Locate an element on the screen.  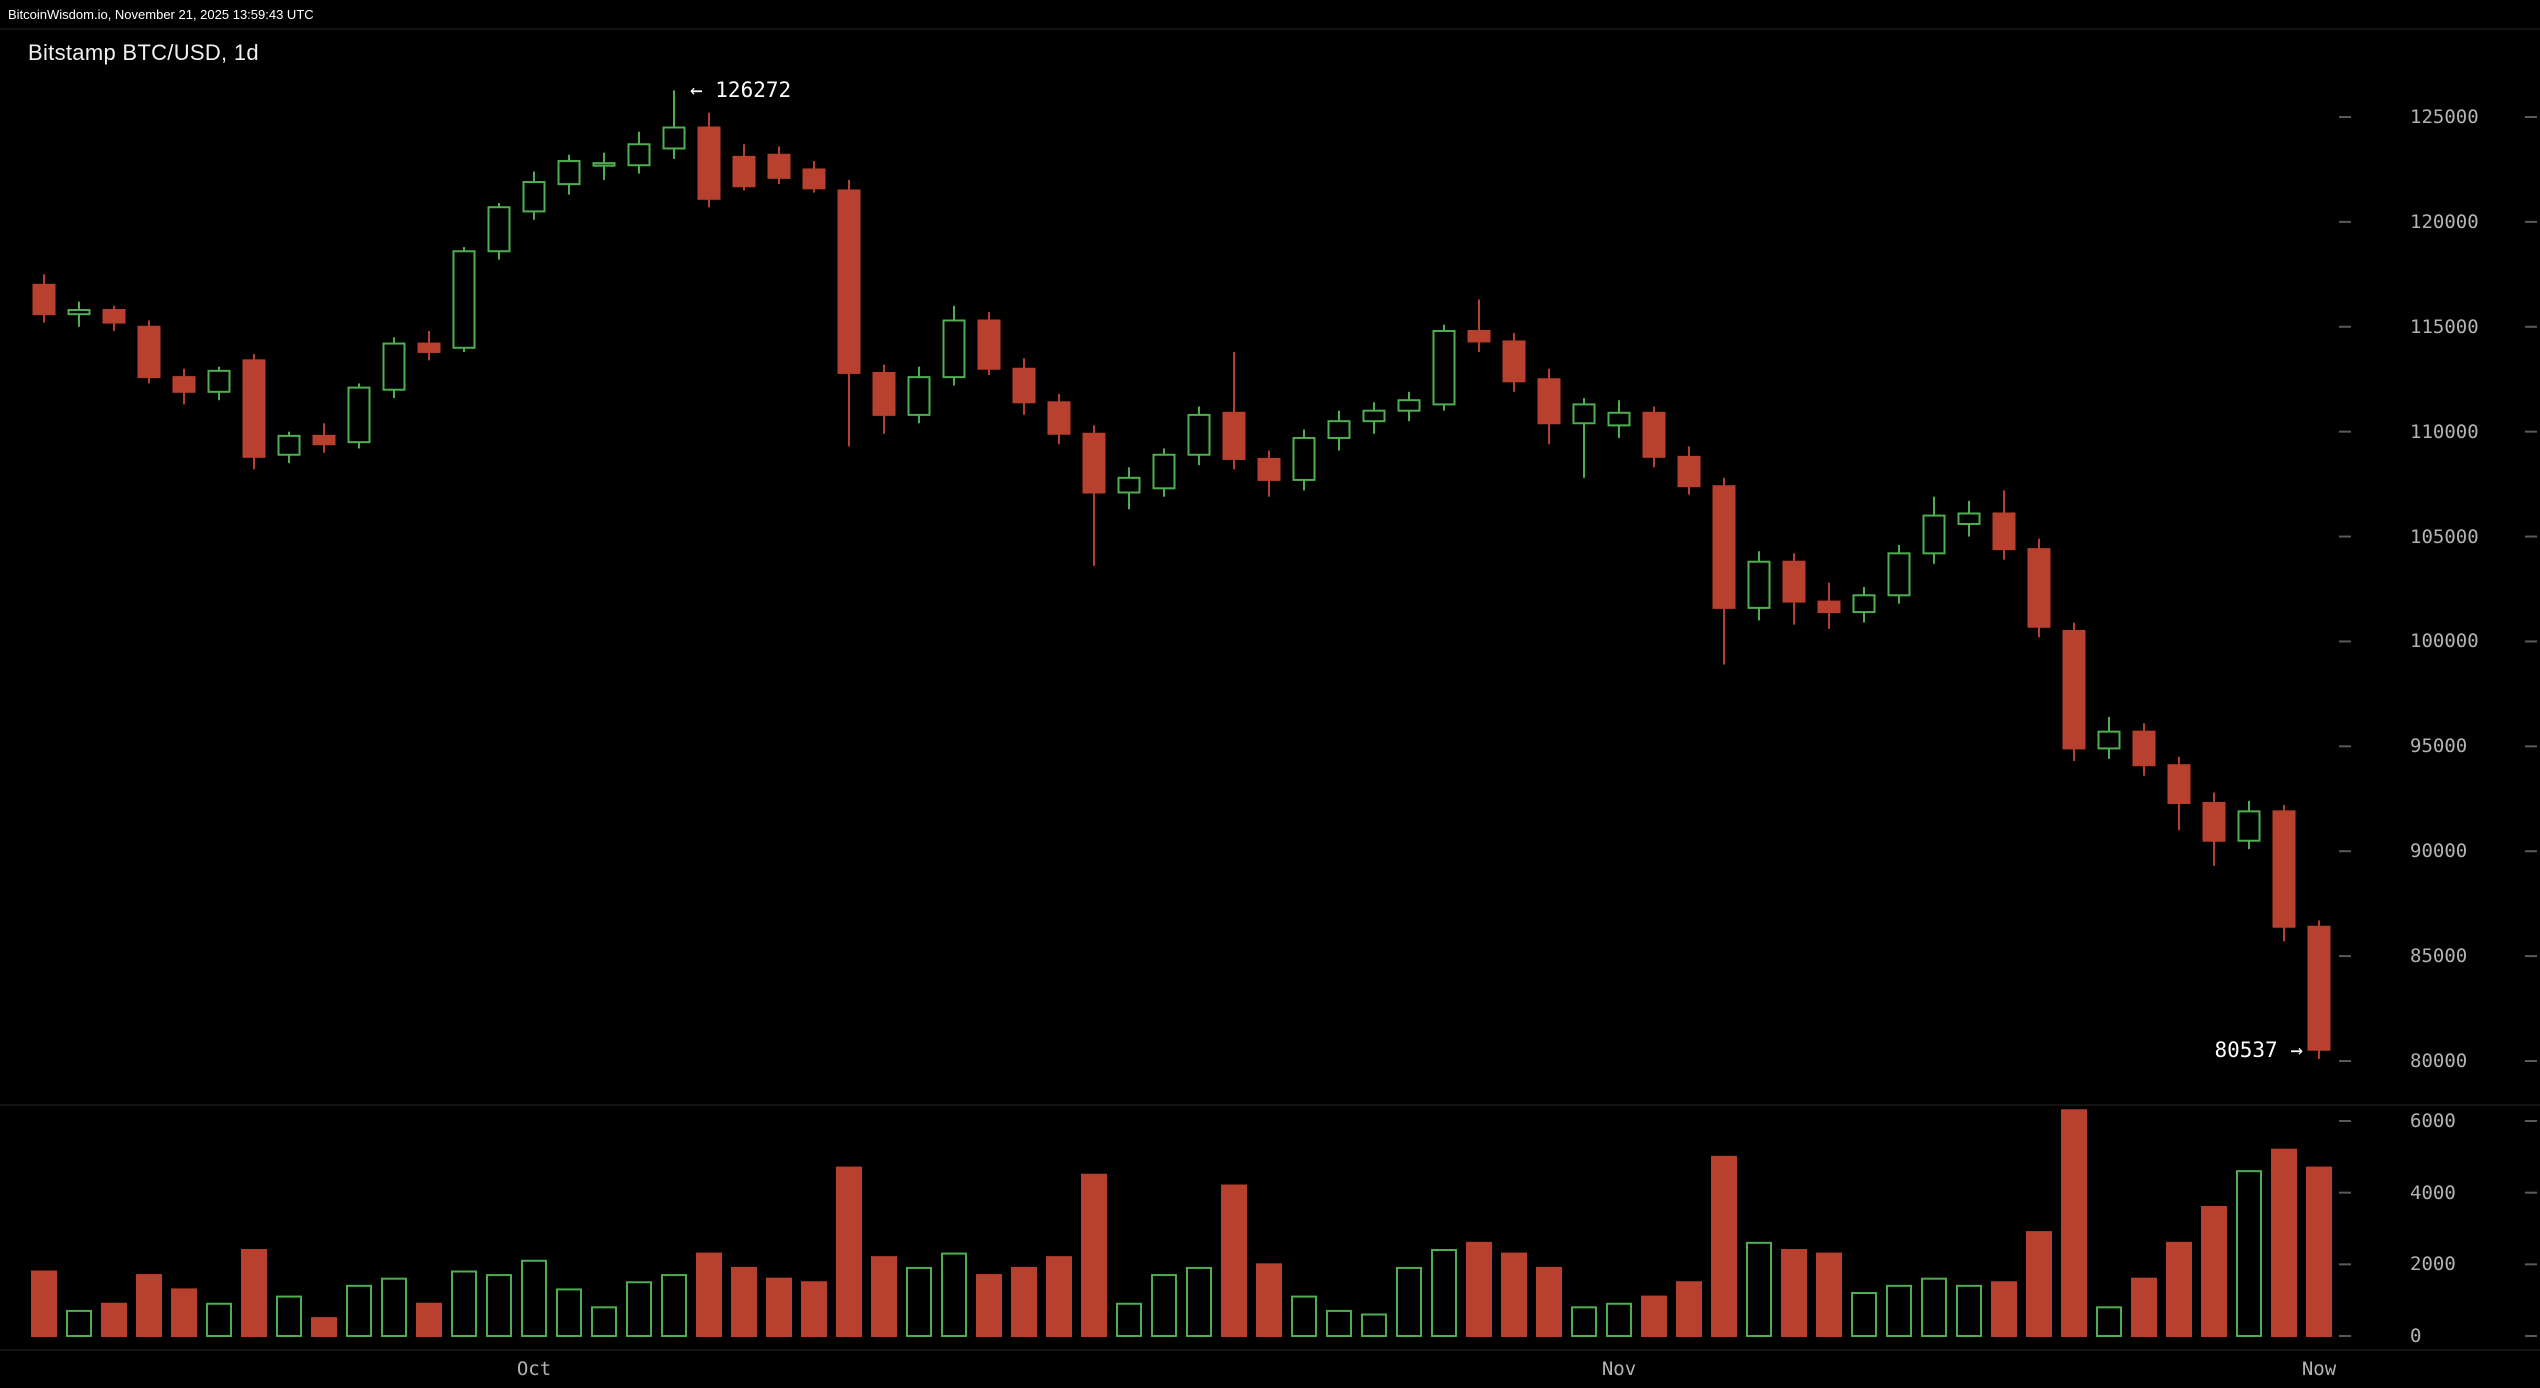
current-price-annotation: 80537 → is located at coordinates (2258, 1049).